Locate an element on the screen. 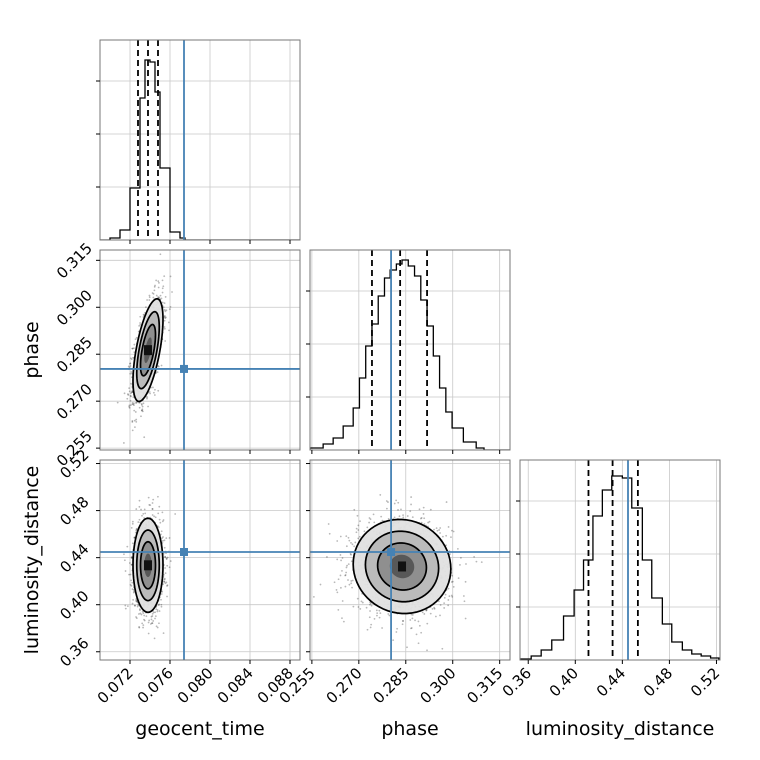 This screenshot has width=760, height=760. y-tick-label: 0.270 is located at coordinates (74, 401).